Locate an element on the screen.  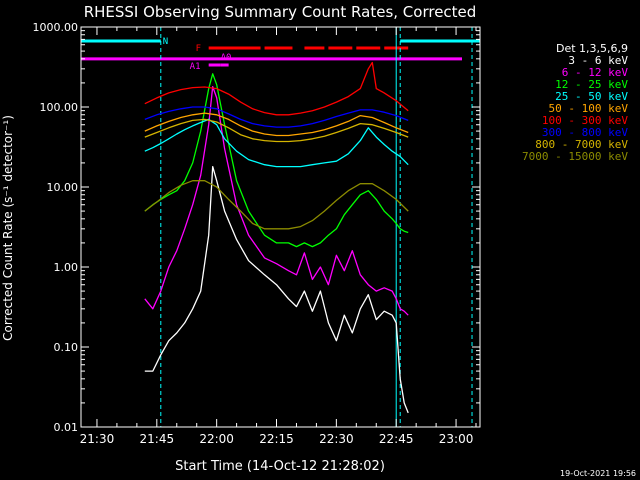
legend-entry-0: 3 - 6 keV is located at coordinates (598, 60).